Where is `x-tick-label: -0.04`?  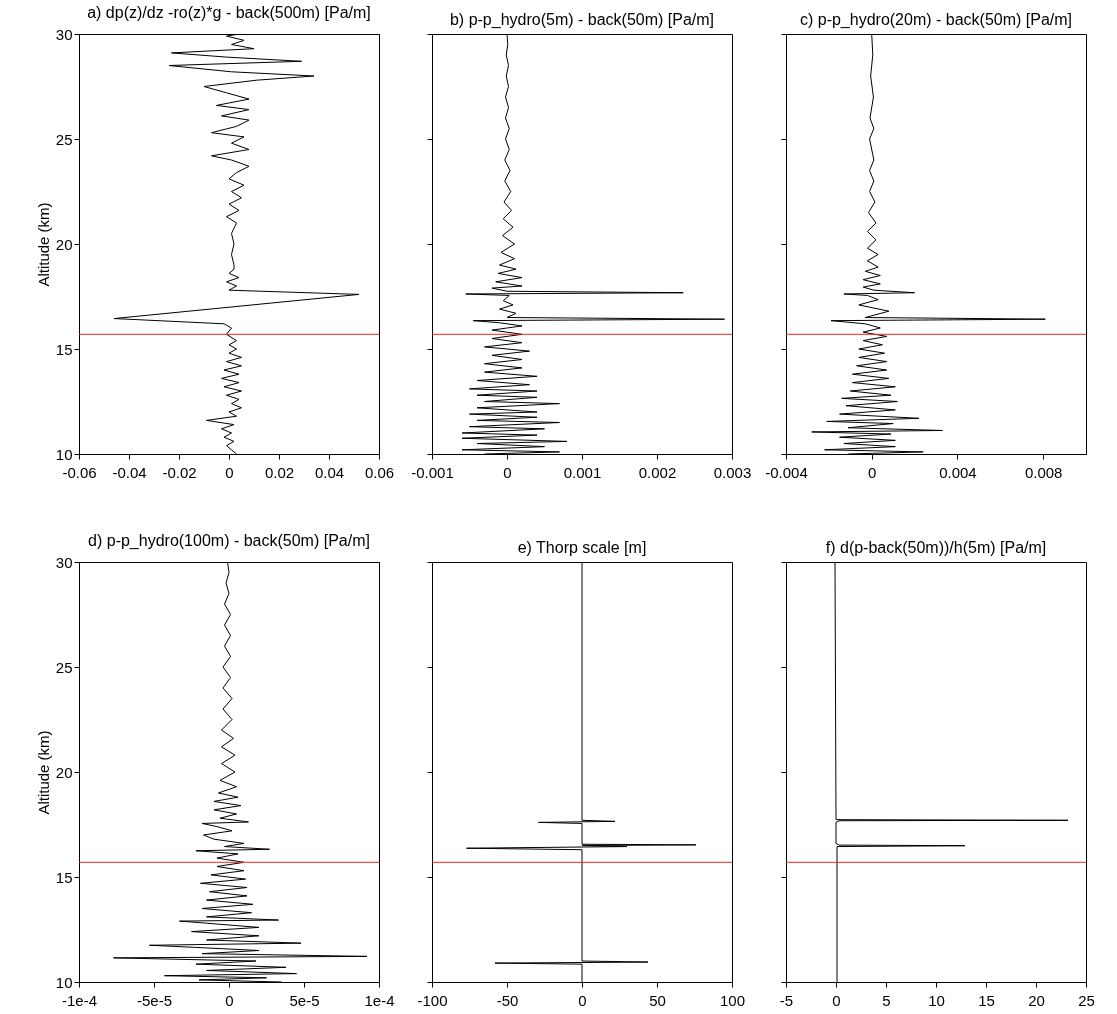
x-tick-label: -0.04 is located at coordinates (129, 472).